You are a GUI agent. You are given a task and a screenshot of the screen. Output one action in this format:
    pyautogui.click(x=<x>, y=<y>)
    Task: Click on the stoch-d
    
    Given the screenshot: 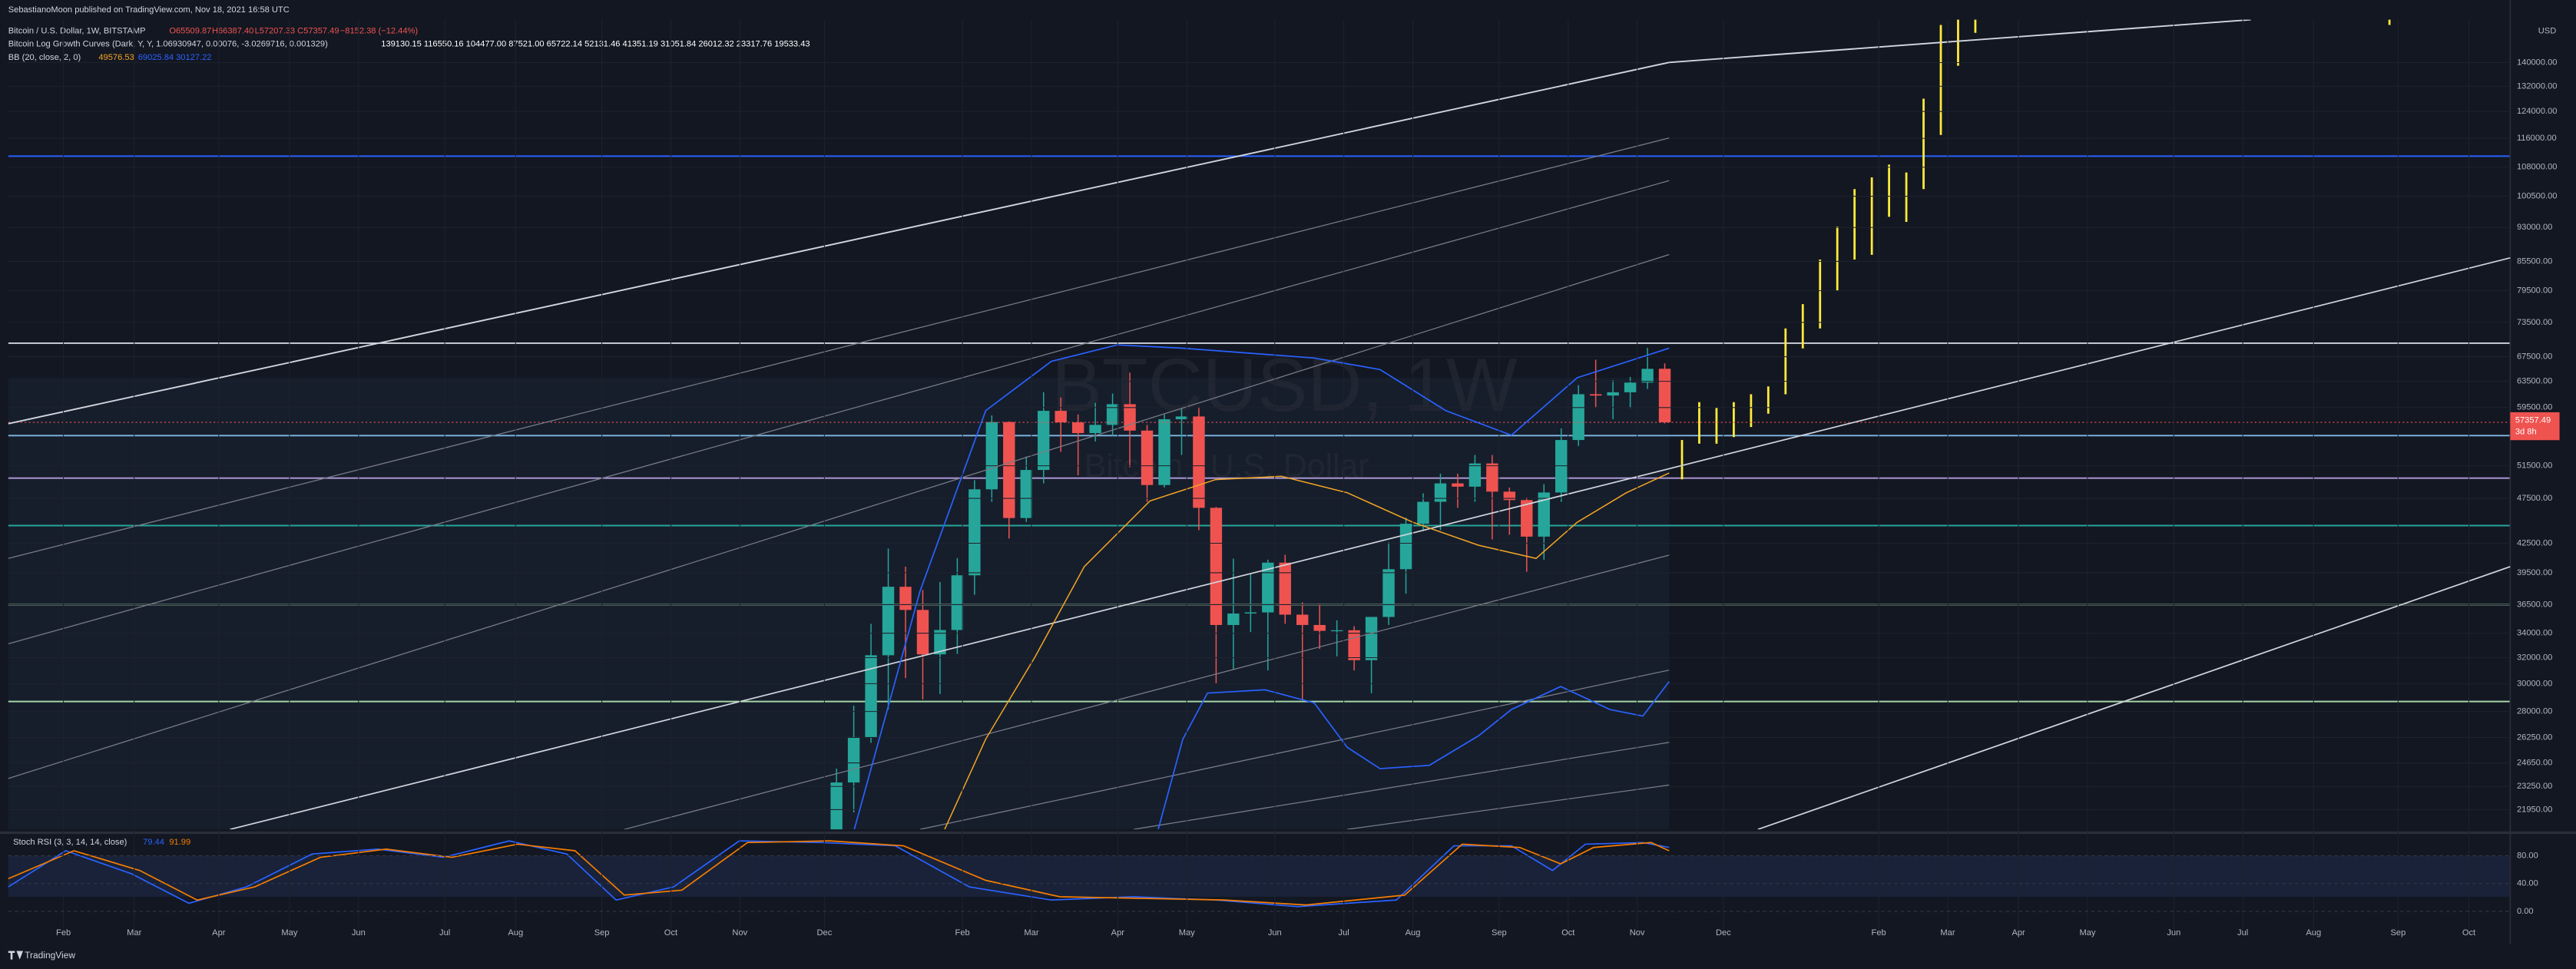 What is the action you would take?
    pyautogui.click(x=839, y=873)
    